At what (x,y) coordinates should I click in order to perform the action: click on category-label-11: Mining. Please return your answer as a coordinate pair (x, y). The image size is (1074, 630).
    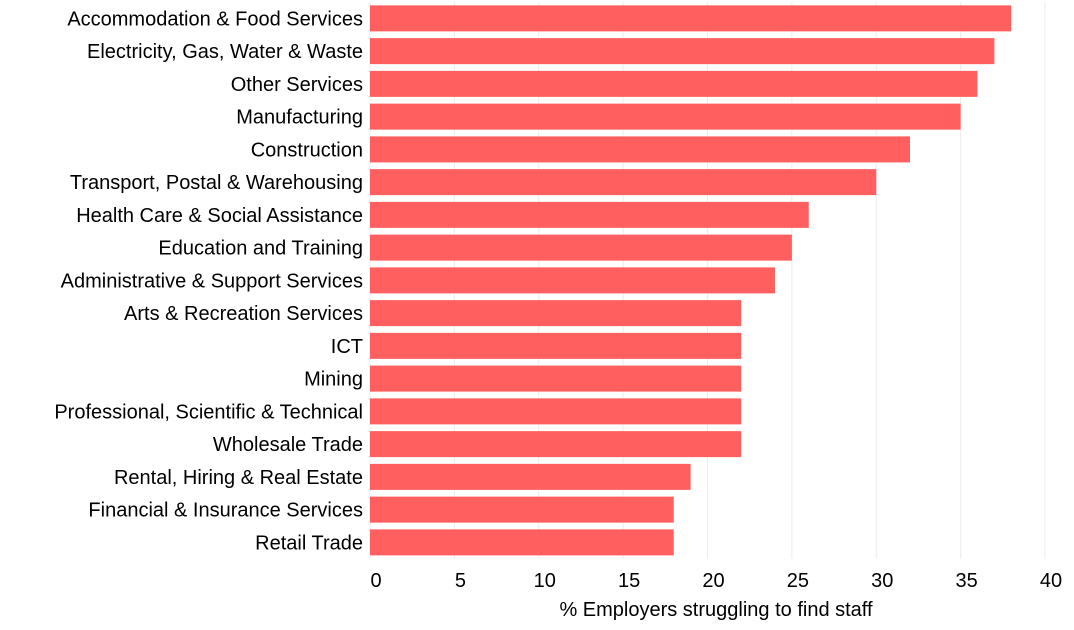
    Looking at the image, I should click on (333, 380).